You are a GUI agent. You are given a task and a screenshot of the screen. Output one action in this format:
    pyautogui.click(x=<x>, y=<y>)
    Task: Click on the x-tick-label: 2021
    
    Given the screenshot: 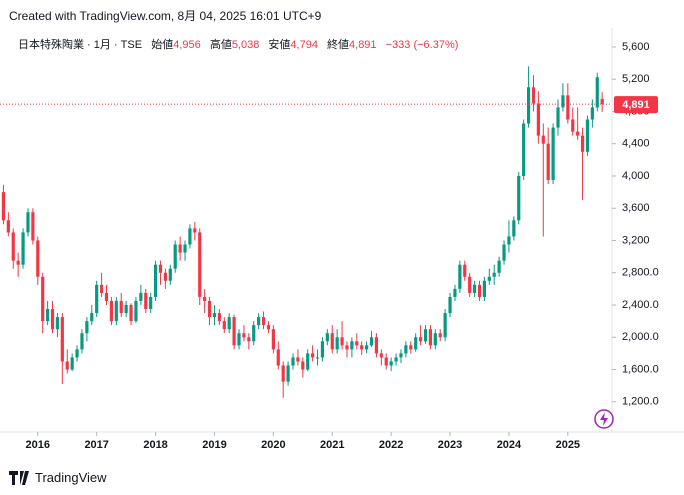 What is the action you would take?
    pyautogui.click(x=332, y=445)
    